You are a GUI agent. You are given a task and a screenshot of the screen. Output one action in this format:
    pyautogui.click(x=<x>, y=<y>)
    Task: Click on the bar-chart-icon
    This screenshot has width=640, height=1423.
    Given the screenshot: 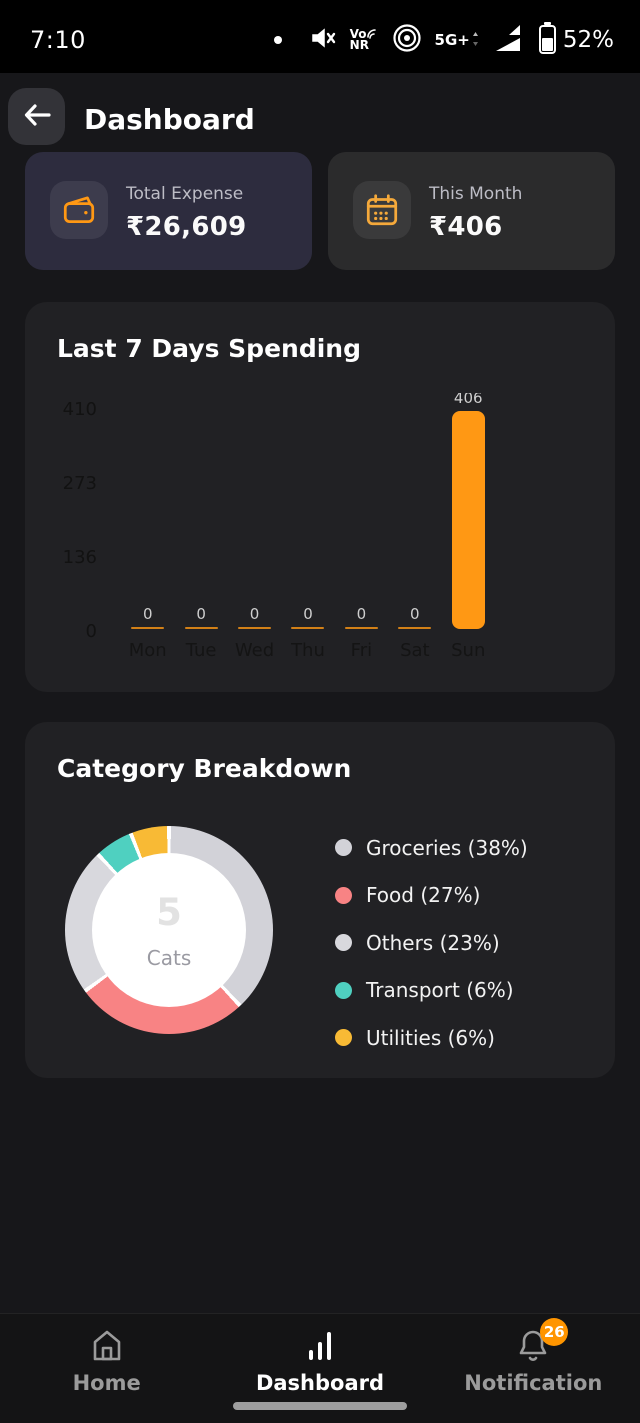 What is the action you would take?
    pyautogui.click(x=320, y=1346)
    